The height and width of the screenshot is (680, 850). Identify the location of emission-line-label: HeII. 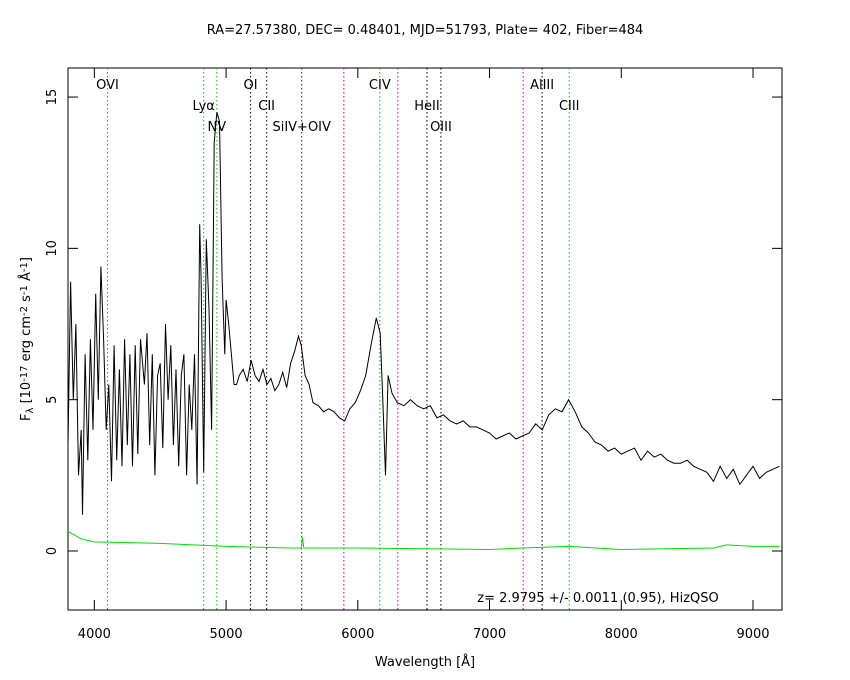
(426, 106).